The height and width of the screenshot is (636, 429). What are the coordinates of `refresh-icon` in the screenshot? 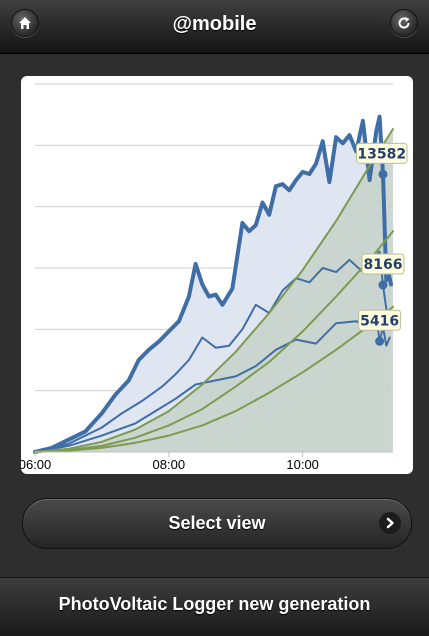 It's located at (404, 23).